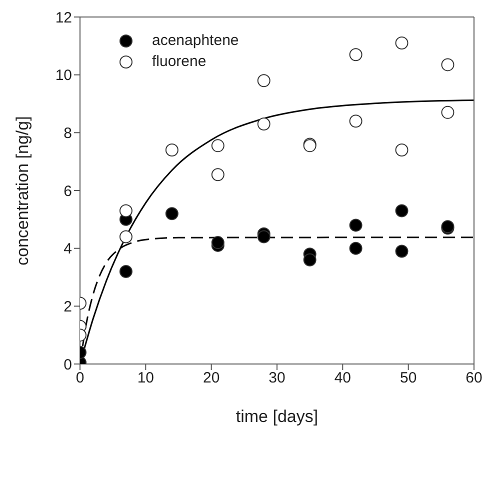 This screenshot has width=489, height=485. I want to click on x-tick-label: 20, so click(211, 378).